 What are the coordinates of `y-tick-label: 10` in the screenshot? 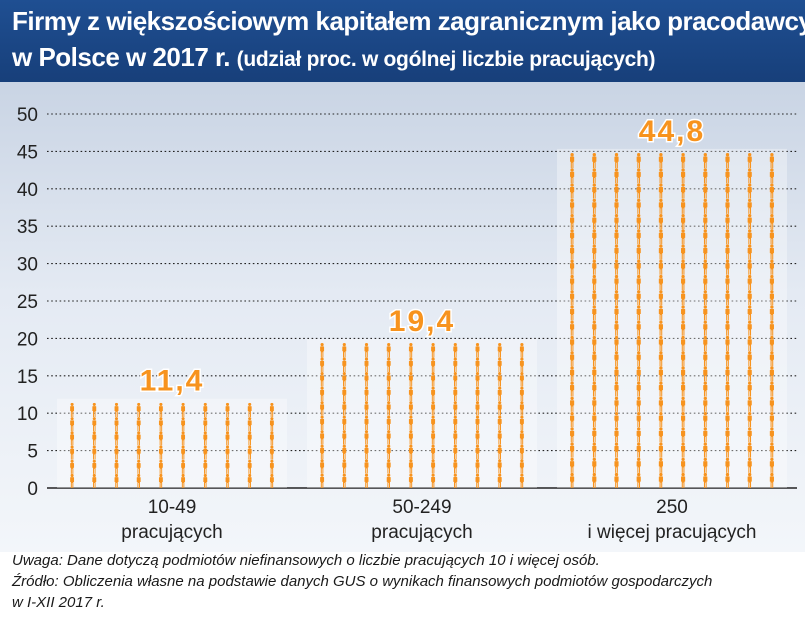 It's located at (27, 414).